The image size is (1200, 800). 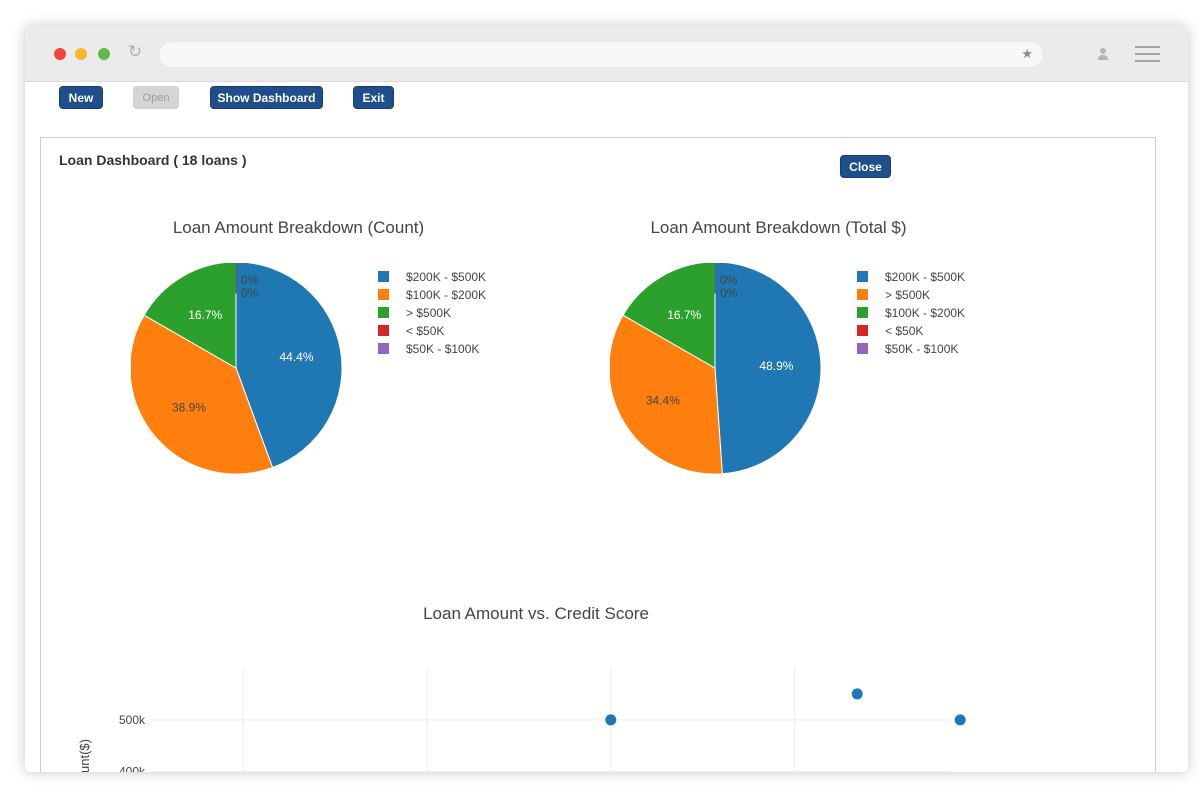 I want to click on pie0-legend-label-4: $50K - $100K, so click(x=442, y=349).